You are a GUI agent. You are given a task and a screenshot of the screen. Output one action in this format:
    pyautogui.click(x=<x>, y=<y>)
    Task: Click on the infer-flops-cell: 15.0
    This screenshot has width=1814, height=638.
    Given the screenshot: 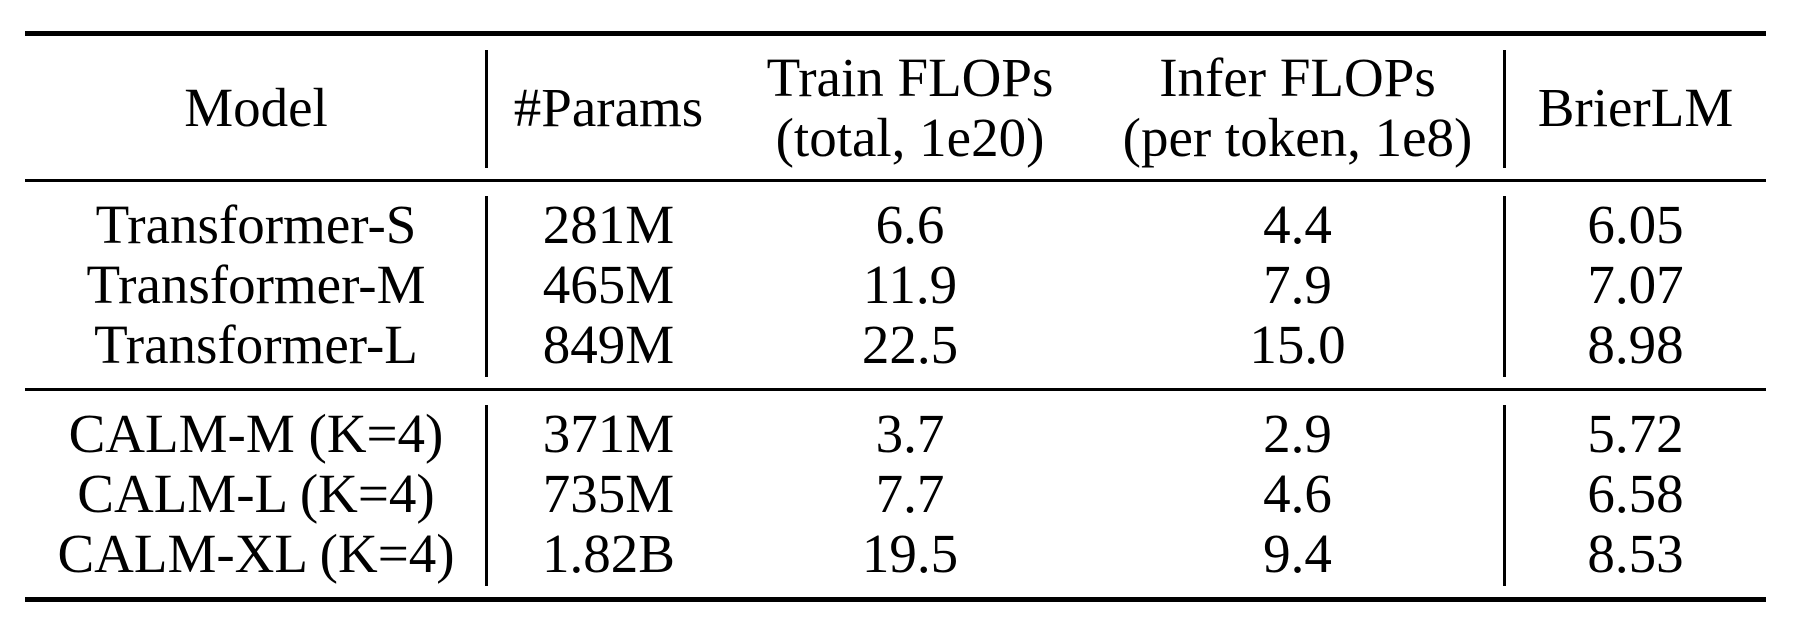 What is the action you would take?
    pyautogui.click(x=1297, y=344)
    